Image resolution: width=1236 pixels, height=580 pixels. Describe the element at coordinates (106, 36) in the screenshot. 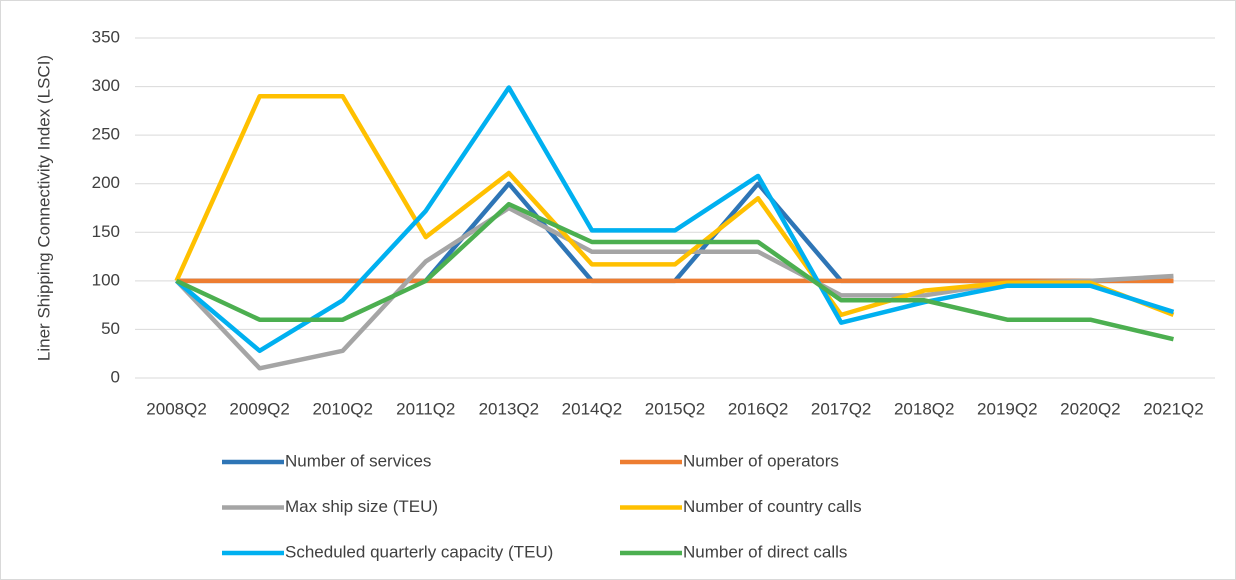

I see `y-tick-label: 350` at that location.